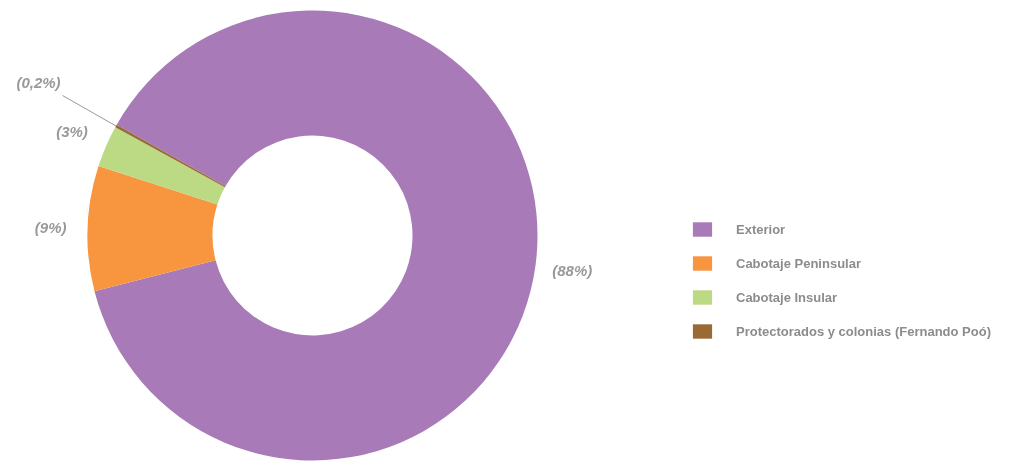 The image size is (1013, 470). Describe the element at coordinates (863, 331) in the screenshot. I see `legend-label: Protectorados y colonias (Fernando Poó)` at that location.